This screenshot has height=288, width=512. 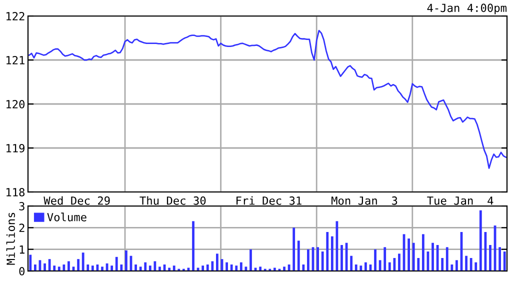 What do you see at coordinates (15, 60) in the screenshot?
I see `y-tick-label: 121` at bounding box center [15, 60].